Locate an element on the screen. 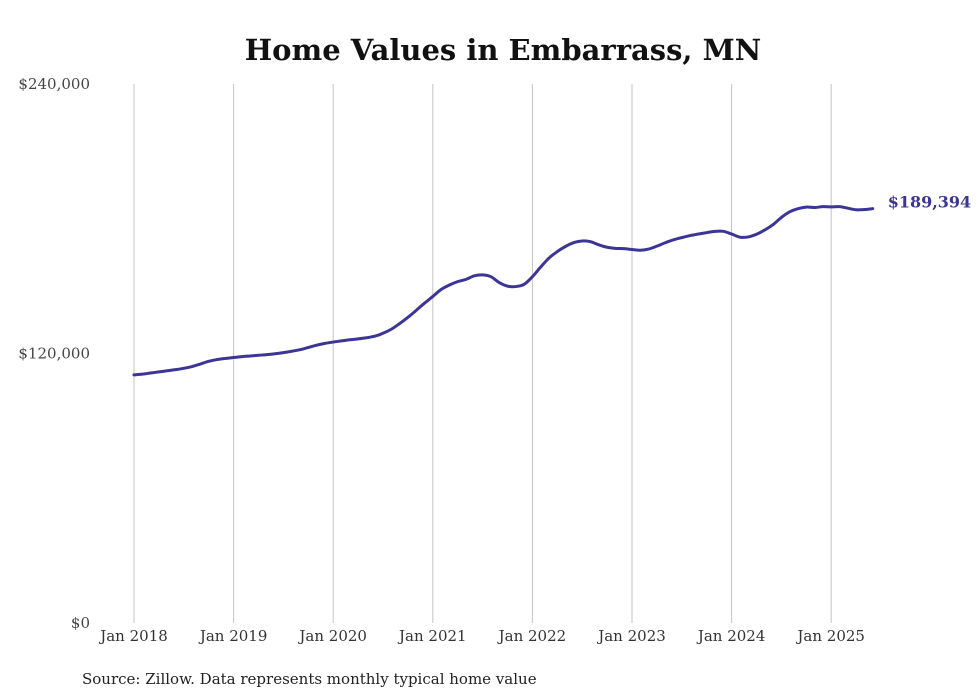 This screenshot has height=699, width=980. y-axis-ticks: $0 $120,000 $240,000 is located at coordinates (54, 353).